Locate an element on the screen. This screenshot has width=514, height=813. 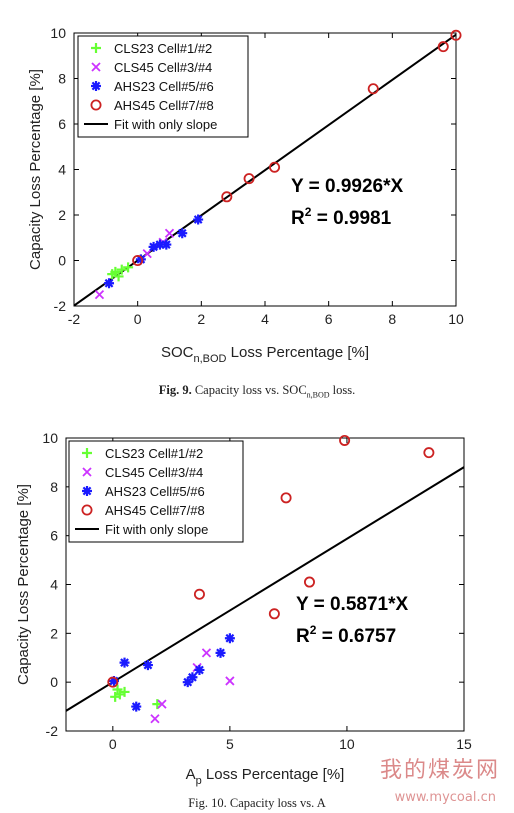
figure-caption-fig9: Fig. 9. Capacity loss vs. SOCn,BOD loss. is located at coordinates (257, 391).